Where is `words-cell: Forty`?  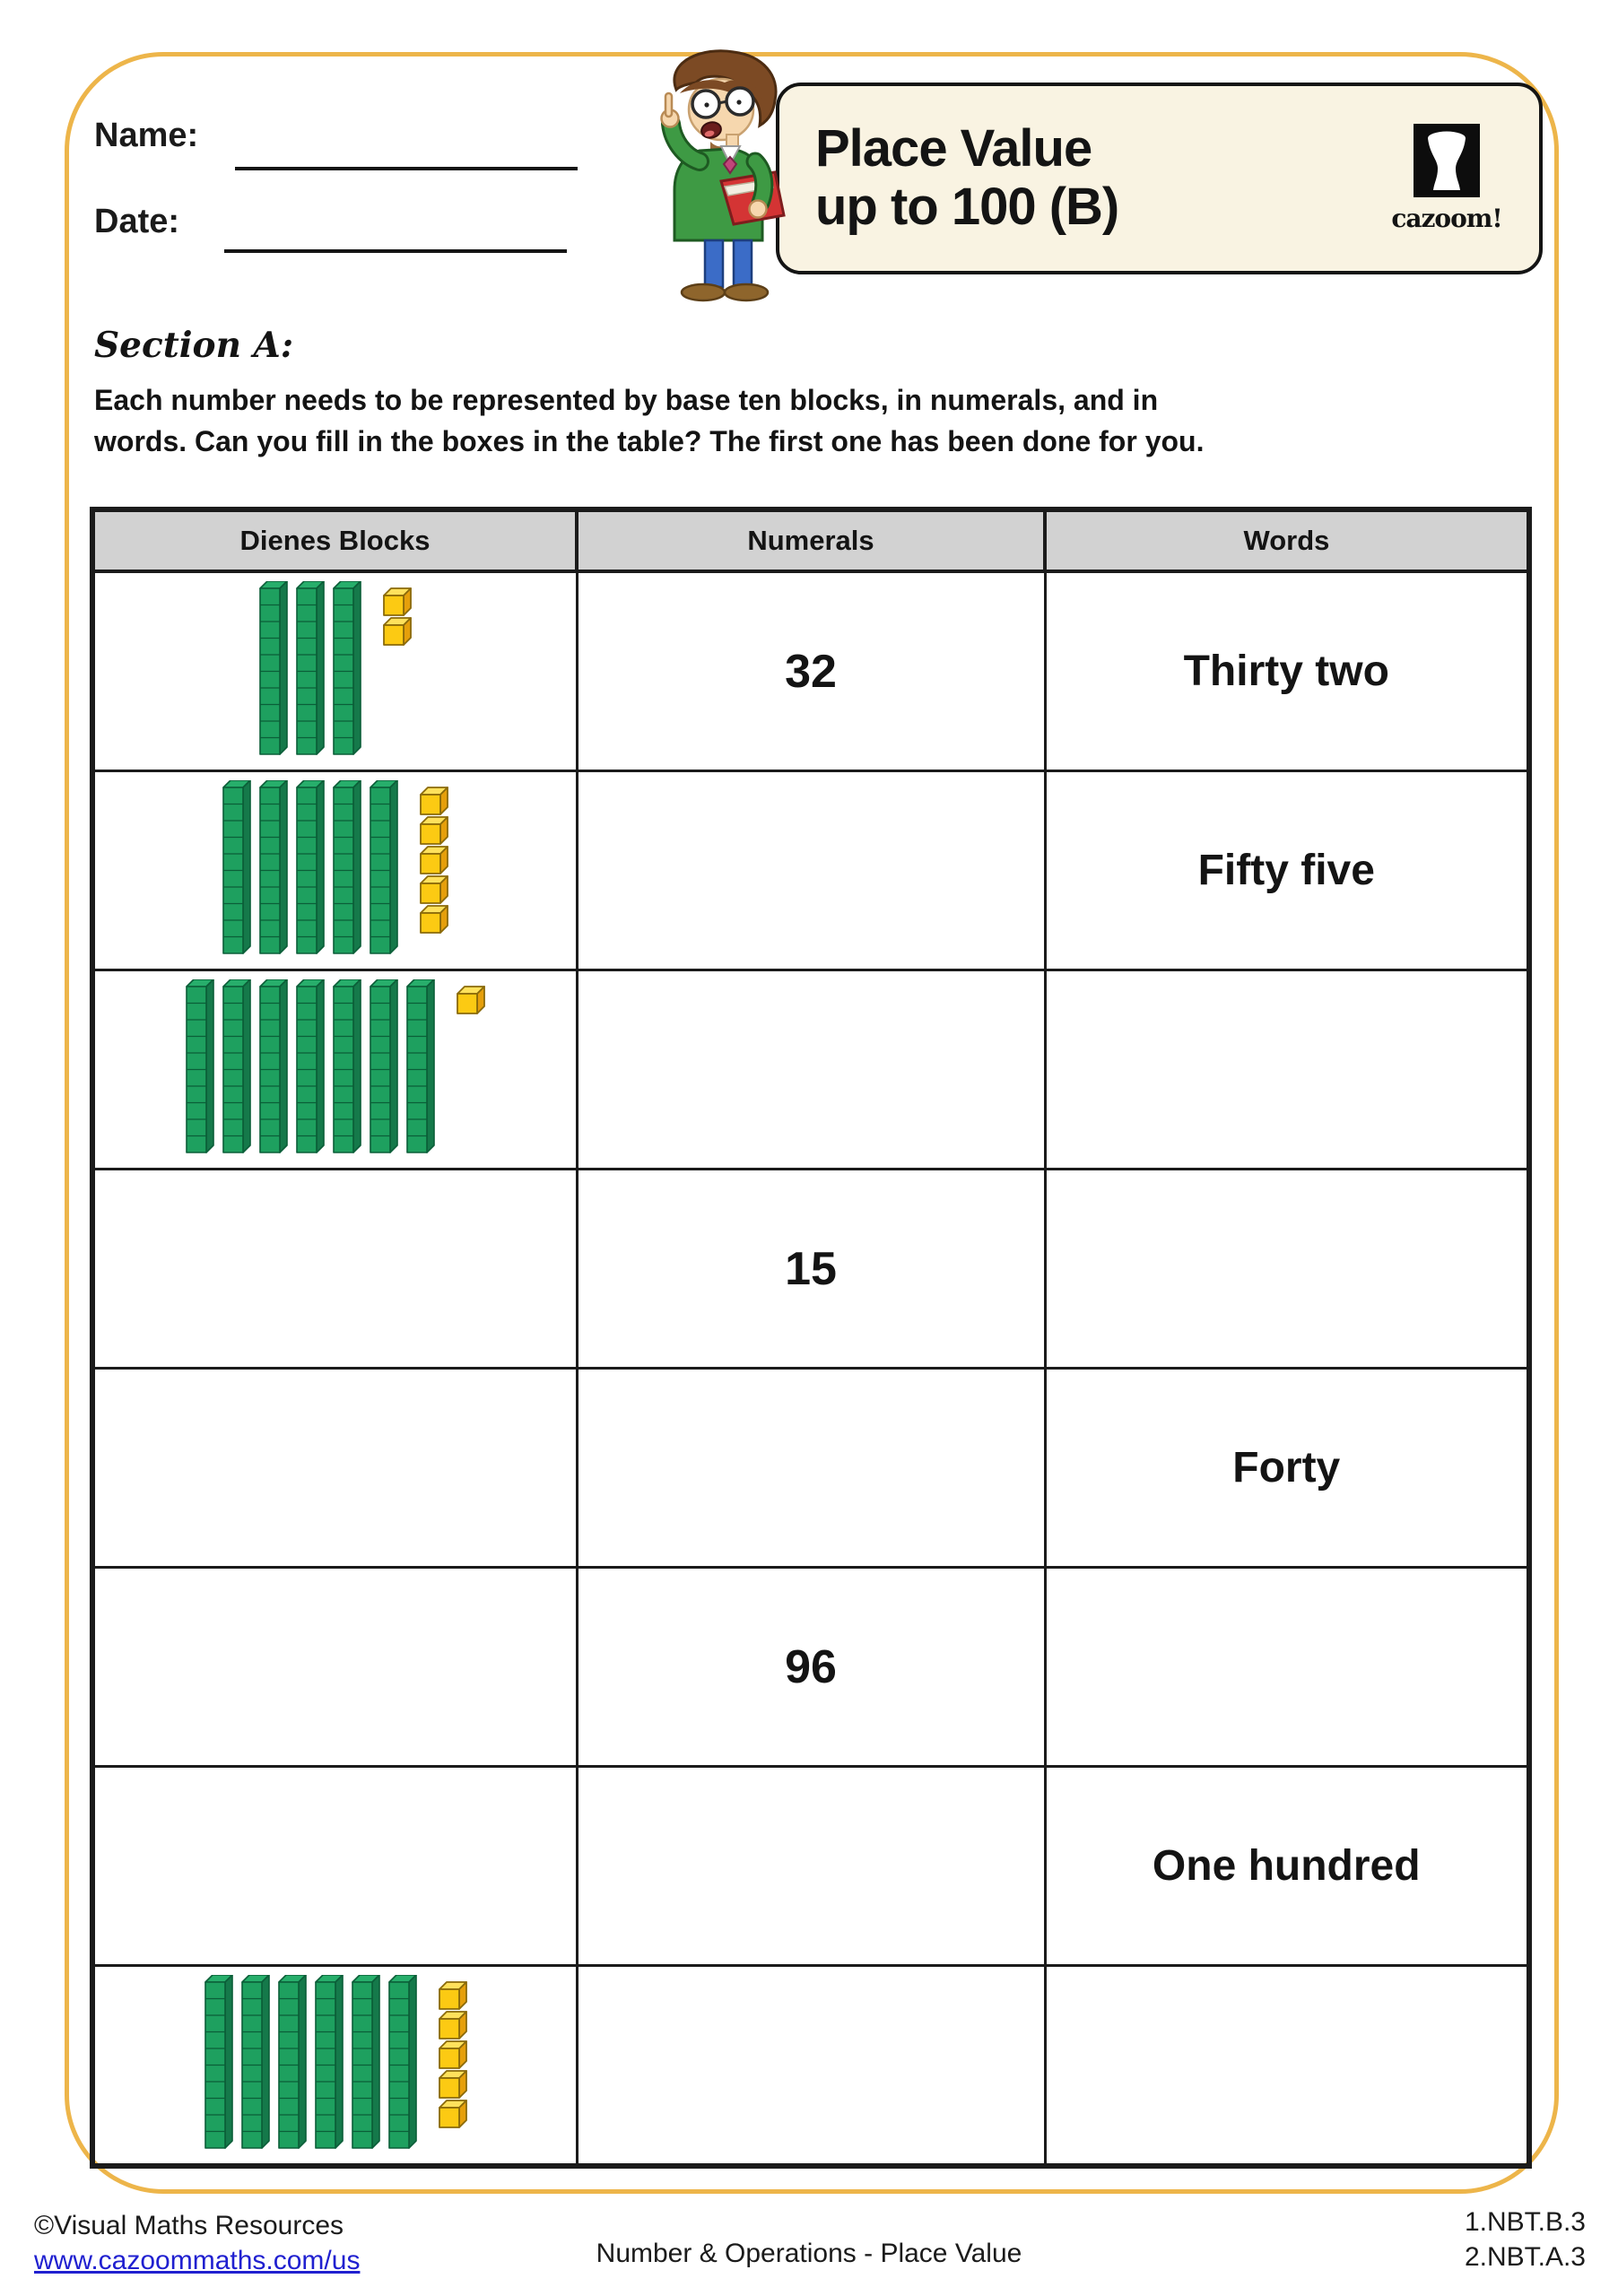 words-cell: Forty is located at coordinates (1287, 1468).